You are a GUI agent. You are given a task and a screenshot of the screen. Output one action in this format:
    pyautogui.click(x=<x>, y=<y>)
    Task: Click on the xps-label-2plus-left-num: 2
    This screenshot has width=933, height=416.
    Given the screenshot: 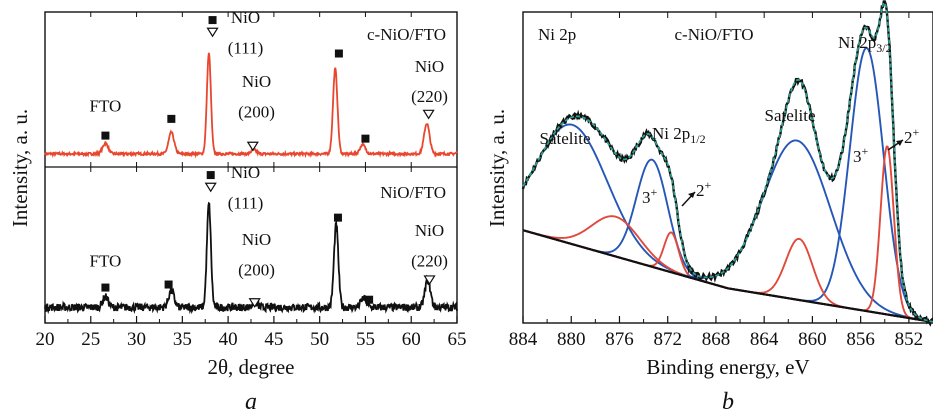 What is the action you would take?
    pyautogui.click(x=700, y=190)
    